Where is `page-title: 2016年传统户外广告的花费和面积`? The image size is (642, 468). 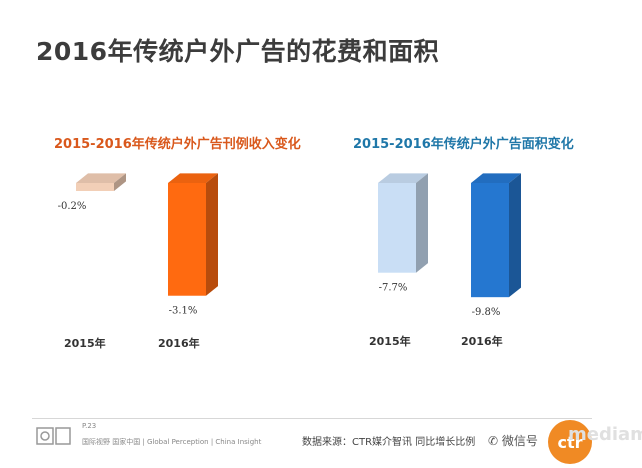
page-title: 2016年传统户外广告的花费和面积 is located at coordinates (238, 51).